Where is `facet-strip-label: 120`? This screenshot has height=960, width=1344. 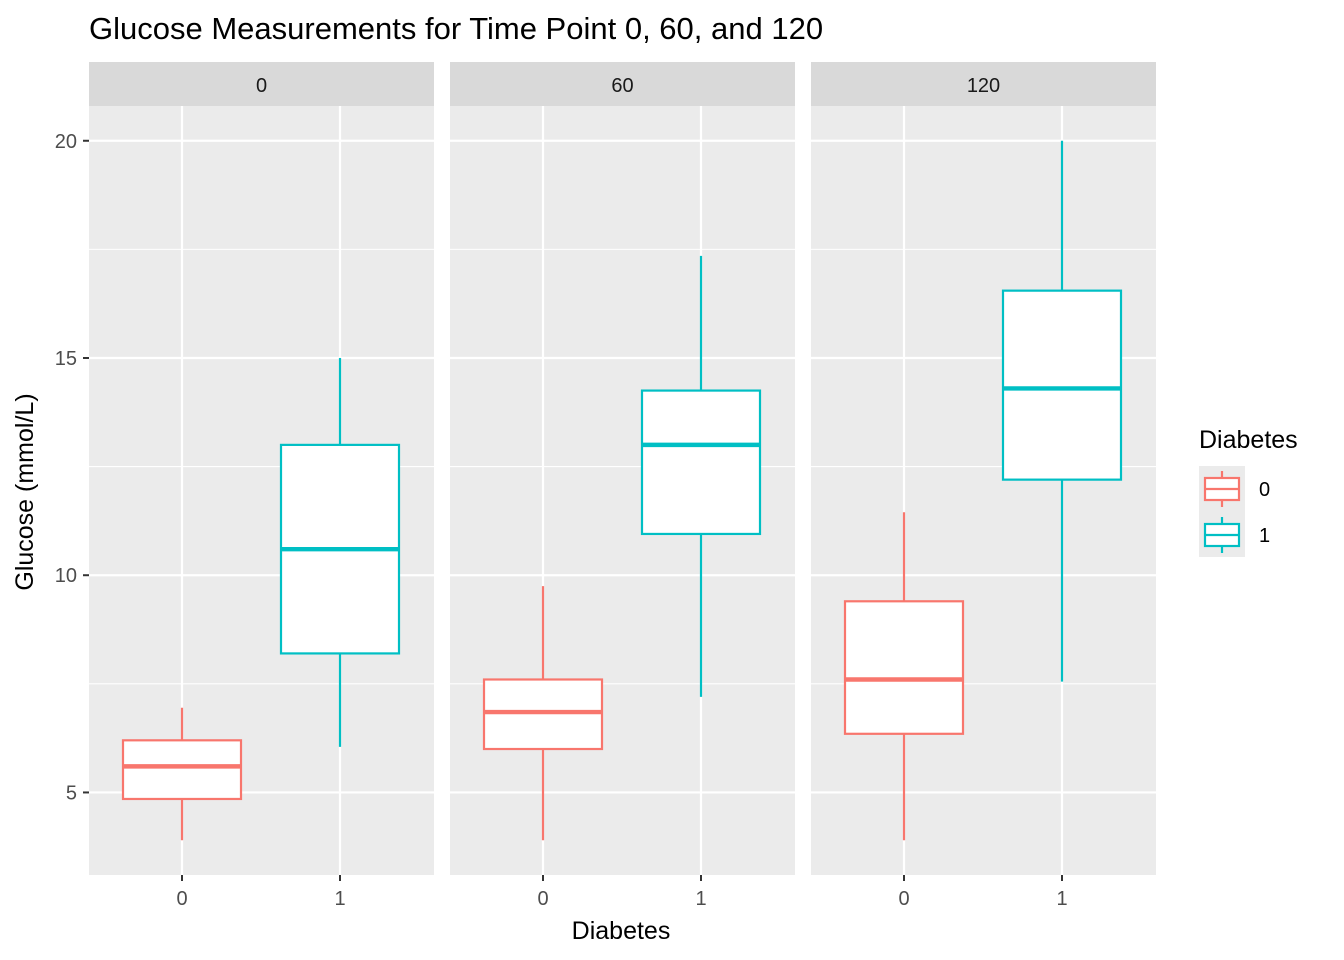
facet-strip-label: 120 is located at coordinates (983, 86).